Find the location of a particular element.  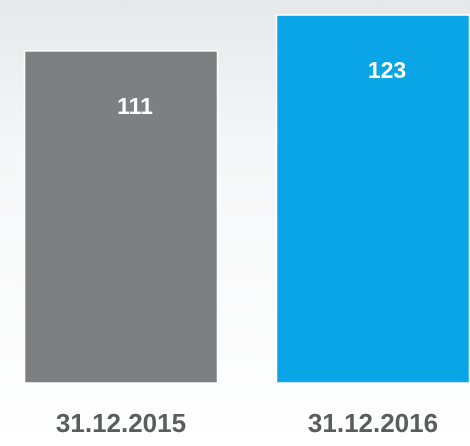

value-label: 123 is located at coordinates (387, 70).